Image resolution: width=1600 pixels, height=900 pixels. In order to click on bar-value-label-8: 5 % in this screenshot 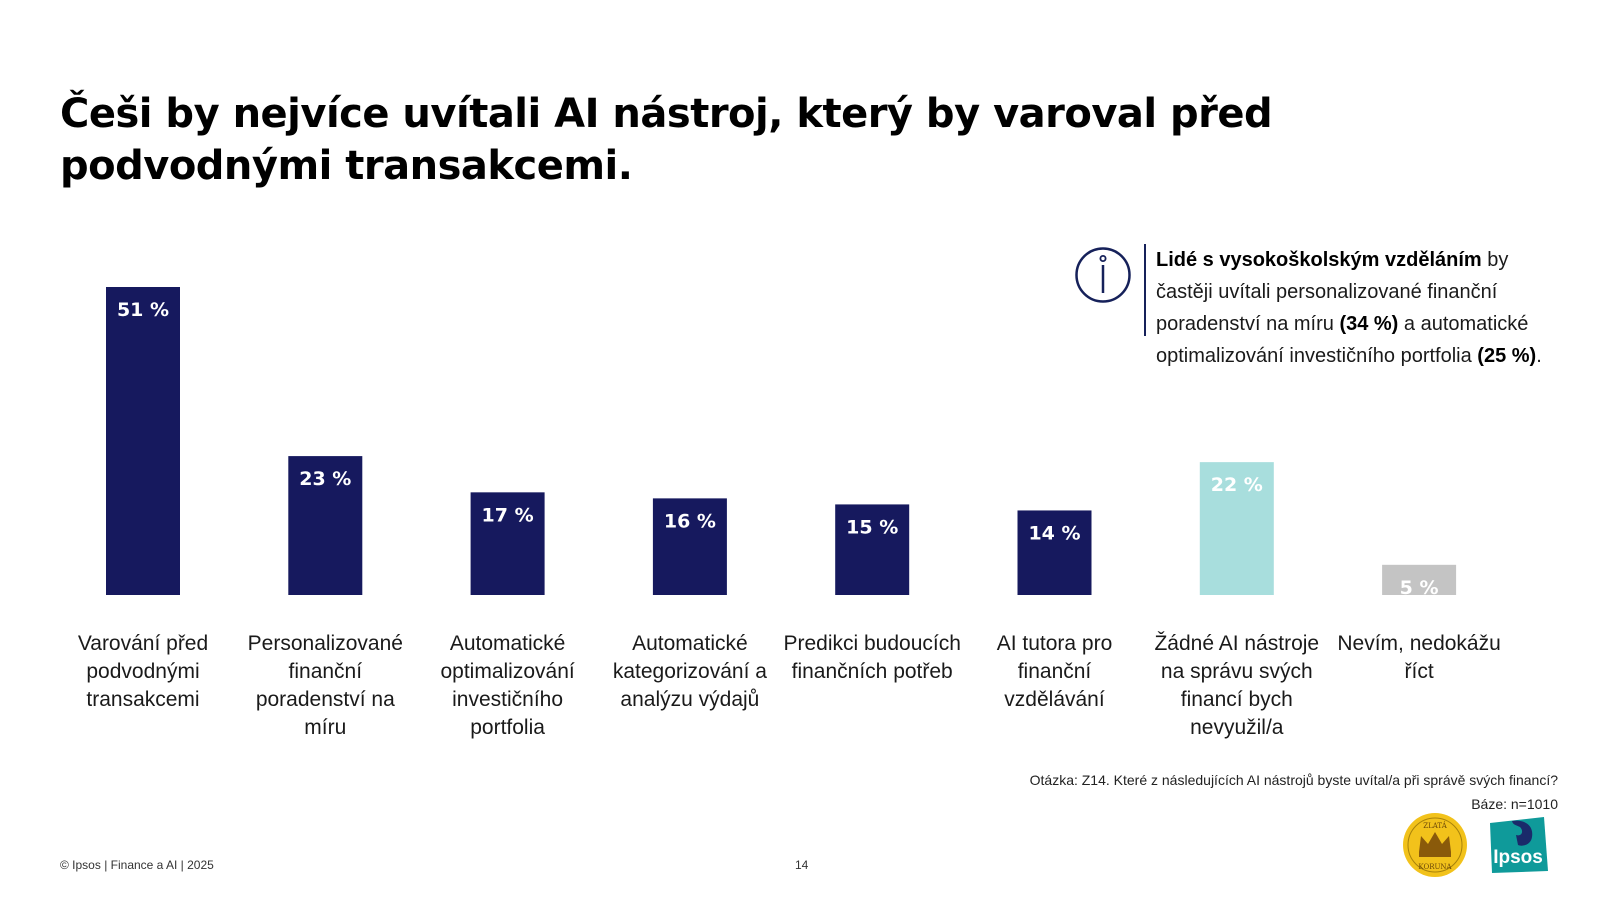, I will do `click(1419, 588)`.